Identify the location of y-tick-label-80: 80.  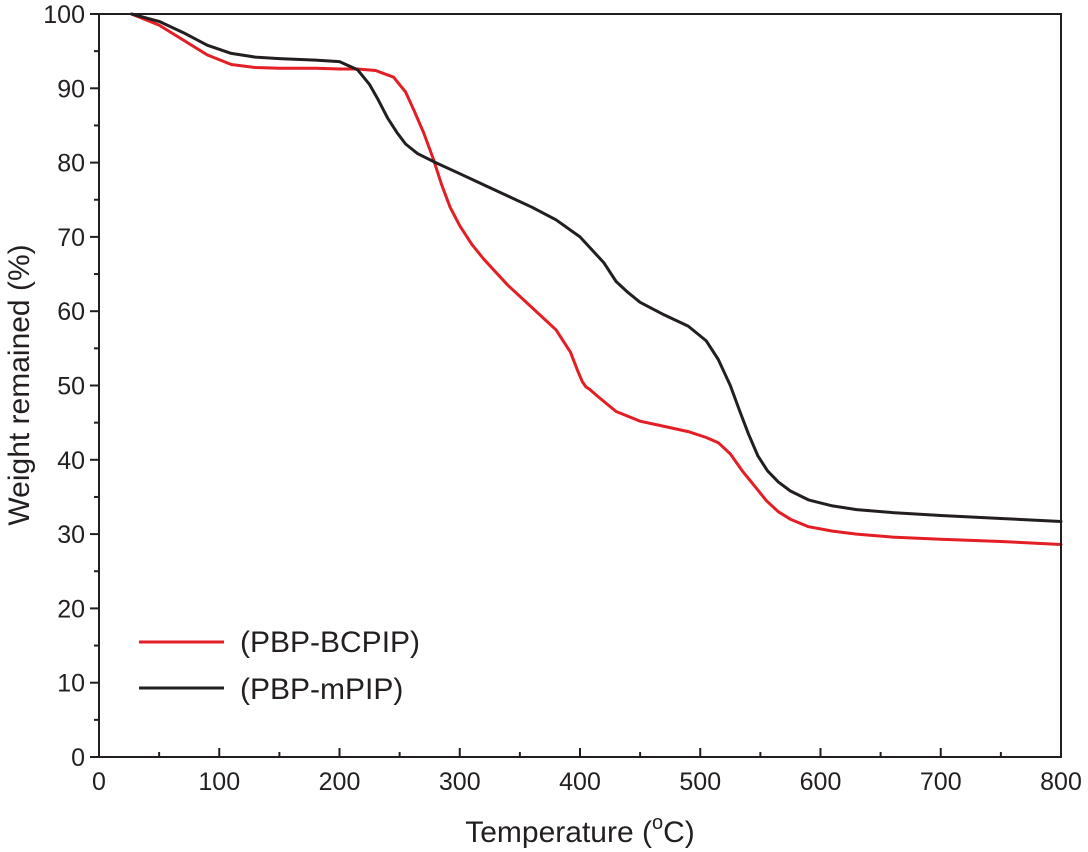
(71, 164).